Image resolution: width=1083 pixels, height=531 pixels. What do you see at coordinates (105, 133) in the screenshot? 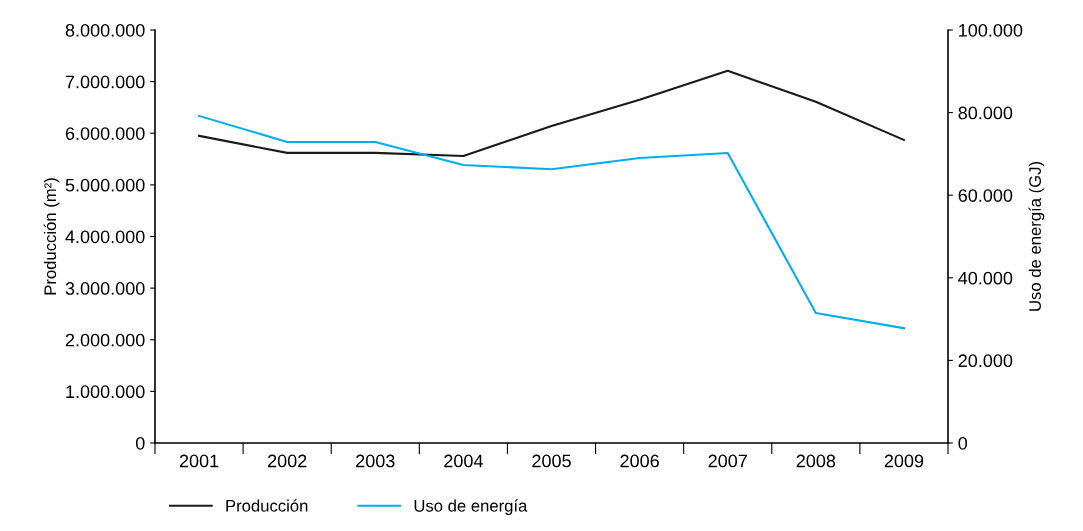
I see `y-tick-label: 6.000.000` at bounding box center [105, 133].